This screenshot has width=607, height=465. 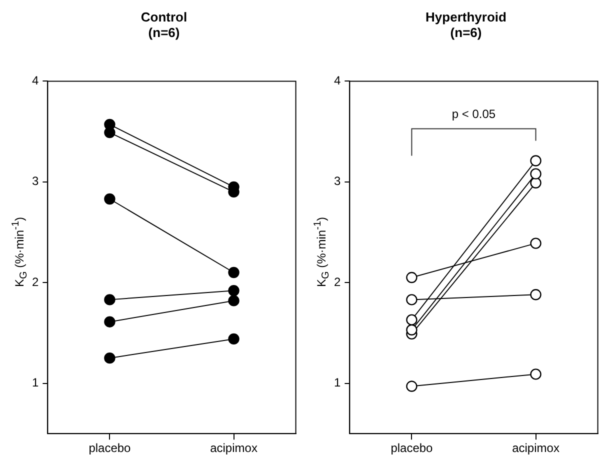 What do you see at coordinates (474, 114) in the screenshot?
I see `annotation: p < 0.05` at bounding box center [474, 114].